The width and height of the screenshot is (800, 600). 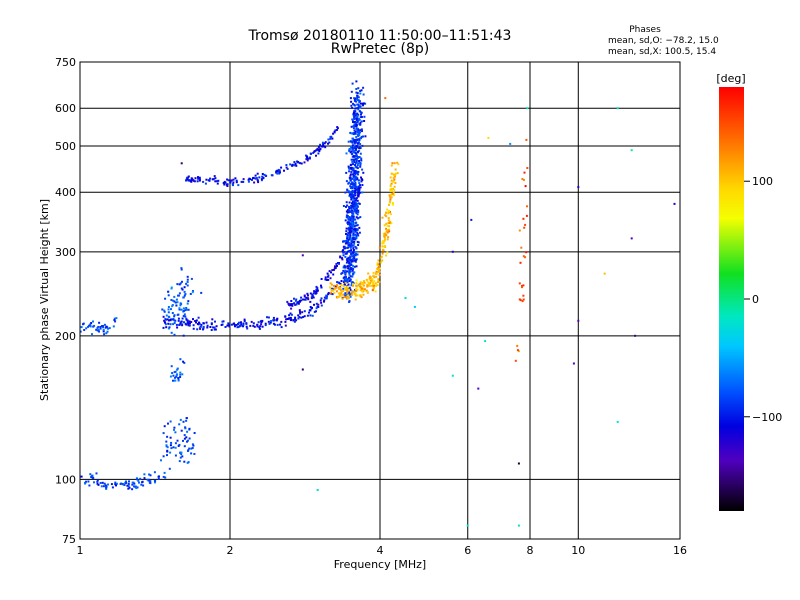 I want to click on chart-subtitle: RwPretec (8p), so click(x=380, y=49).